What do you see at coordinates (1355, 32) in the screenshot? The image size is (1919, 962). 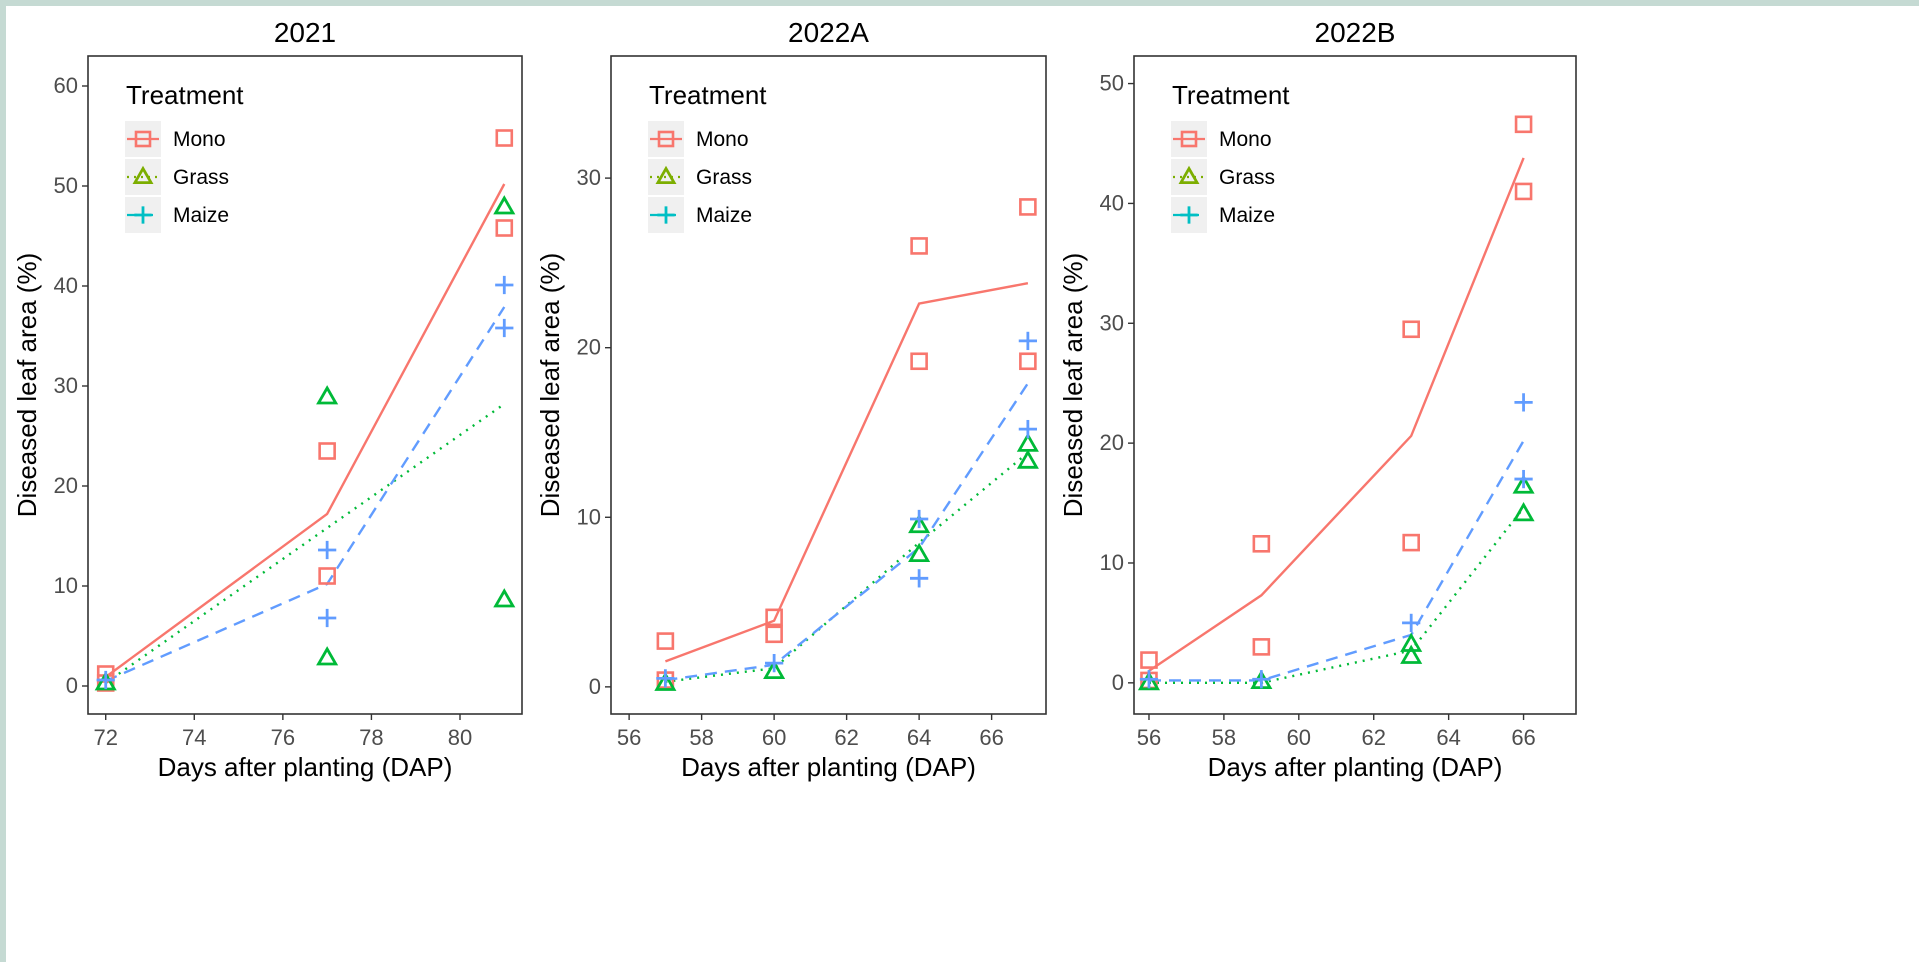 I see `panel-title: 2022B` at bounding box center [1355, 32].